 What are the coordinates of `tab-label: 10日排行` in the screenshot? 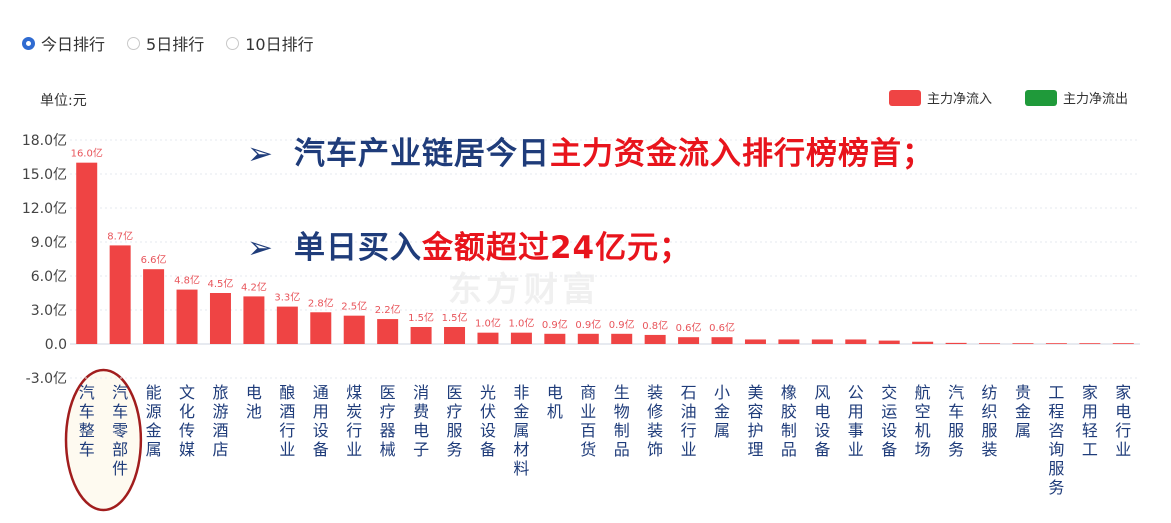 It's located at (279, 44).